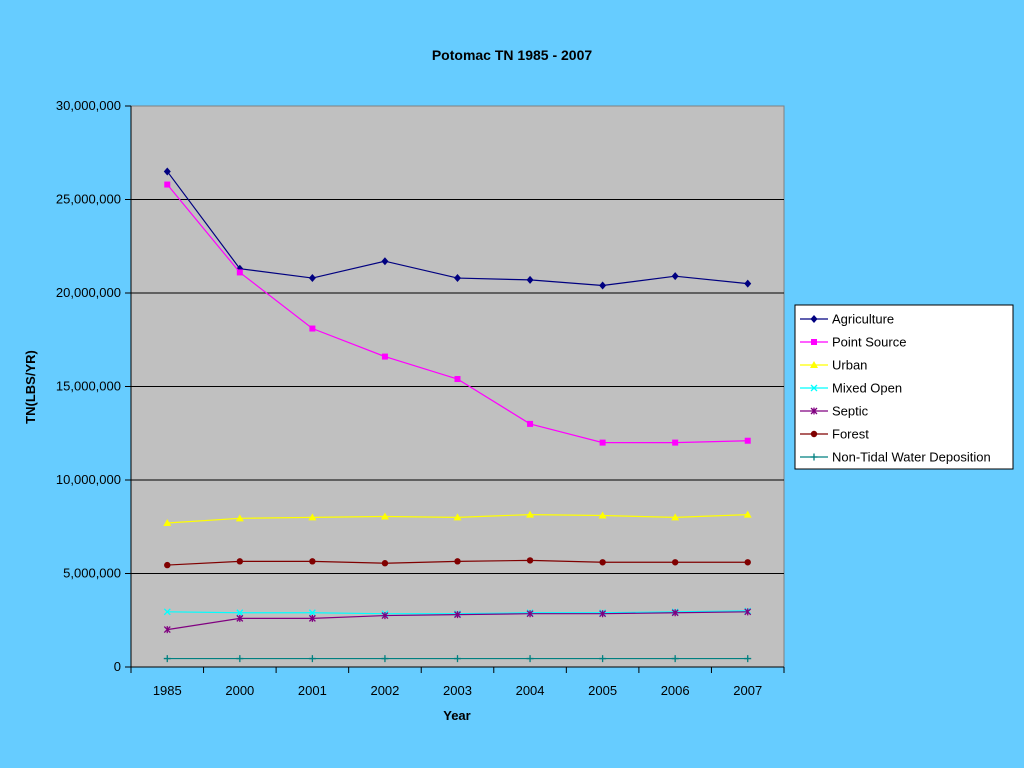 The width and height of the screenshot is (1024, 768). What do you see at coordinates (384, 690) in the screenshot?
I see `x-tick-label: 2002` at bounding box center [384, 690].